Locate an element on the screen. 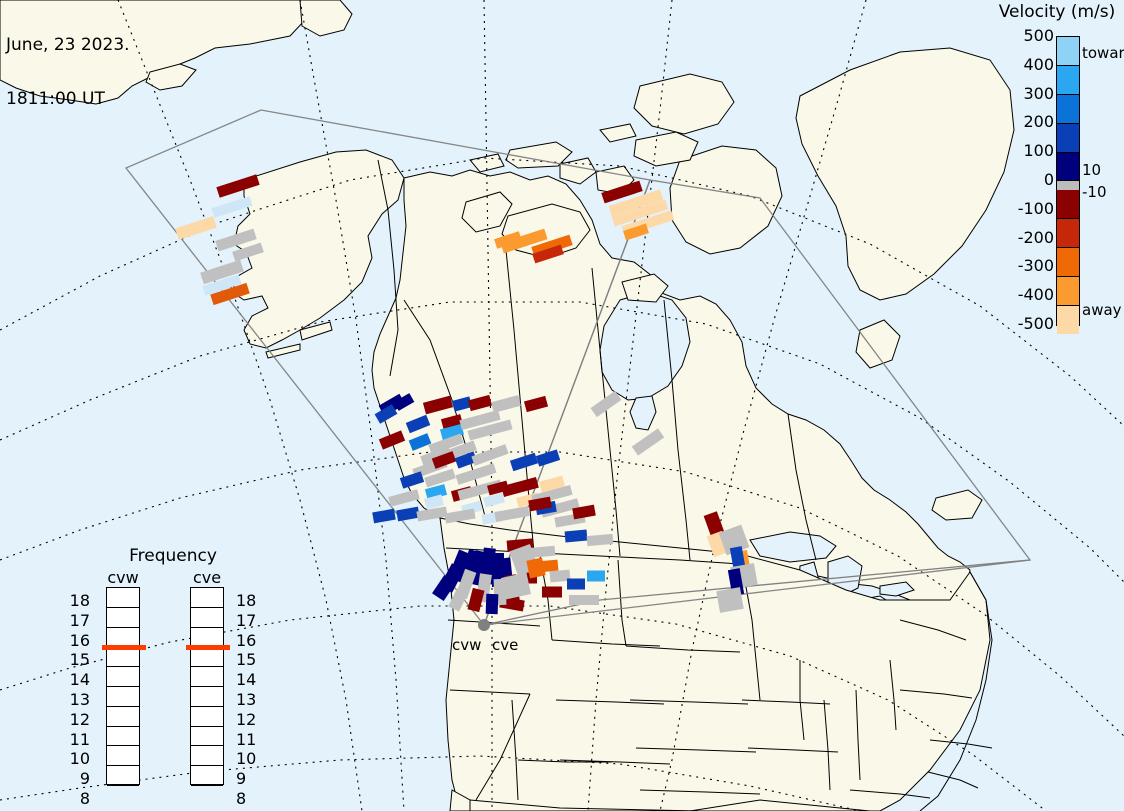  border-nd-sd is located at coordinates (683, 649).